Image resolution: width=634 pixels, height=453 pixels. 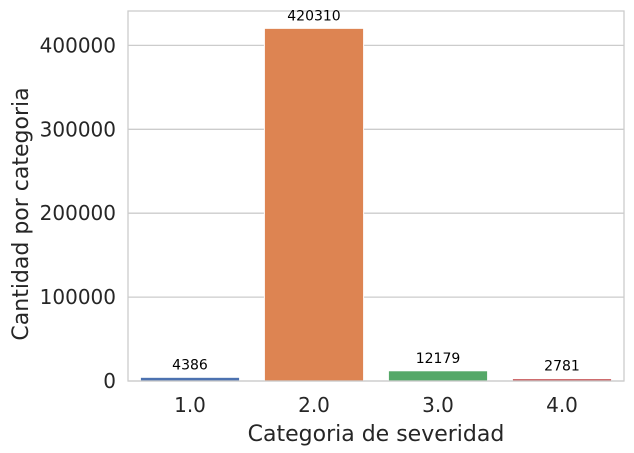 I want to click on x-tick-label: 4.0, so click(x=562, y=405).